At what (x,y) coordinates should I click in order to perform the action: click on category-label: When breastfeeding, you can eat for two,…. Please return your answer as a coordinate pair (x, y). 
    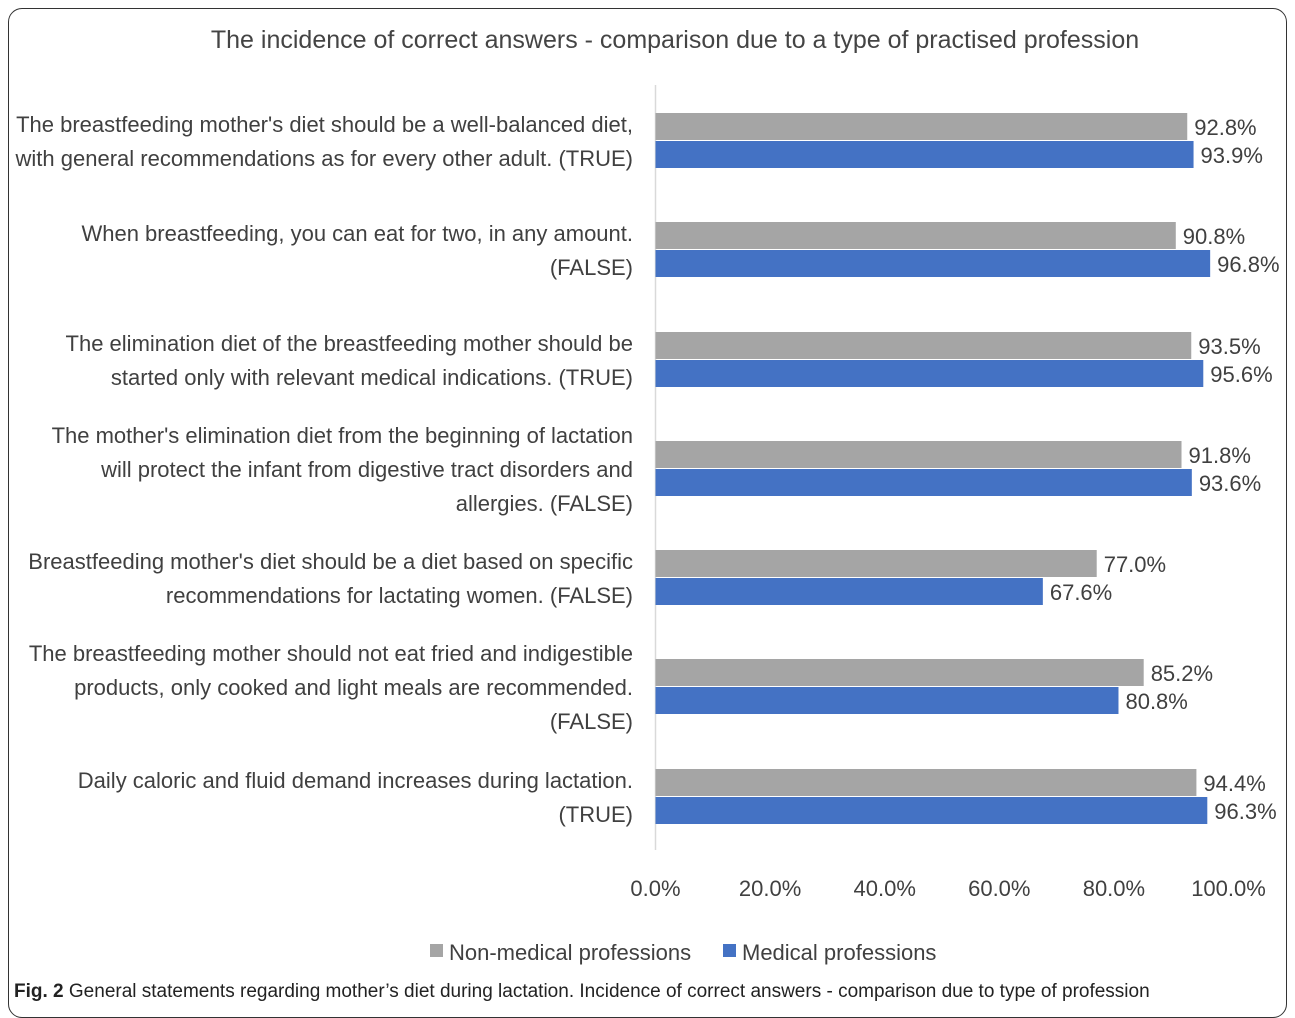
    Looking at the image, I should click on (357, 233).